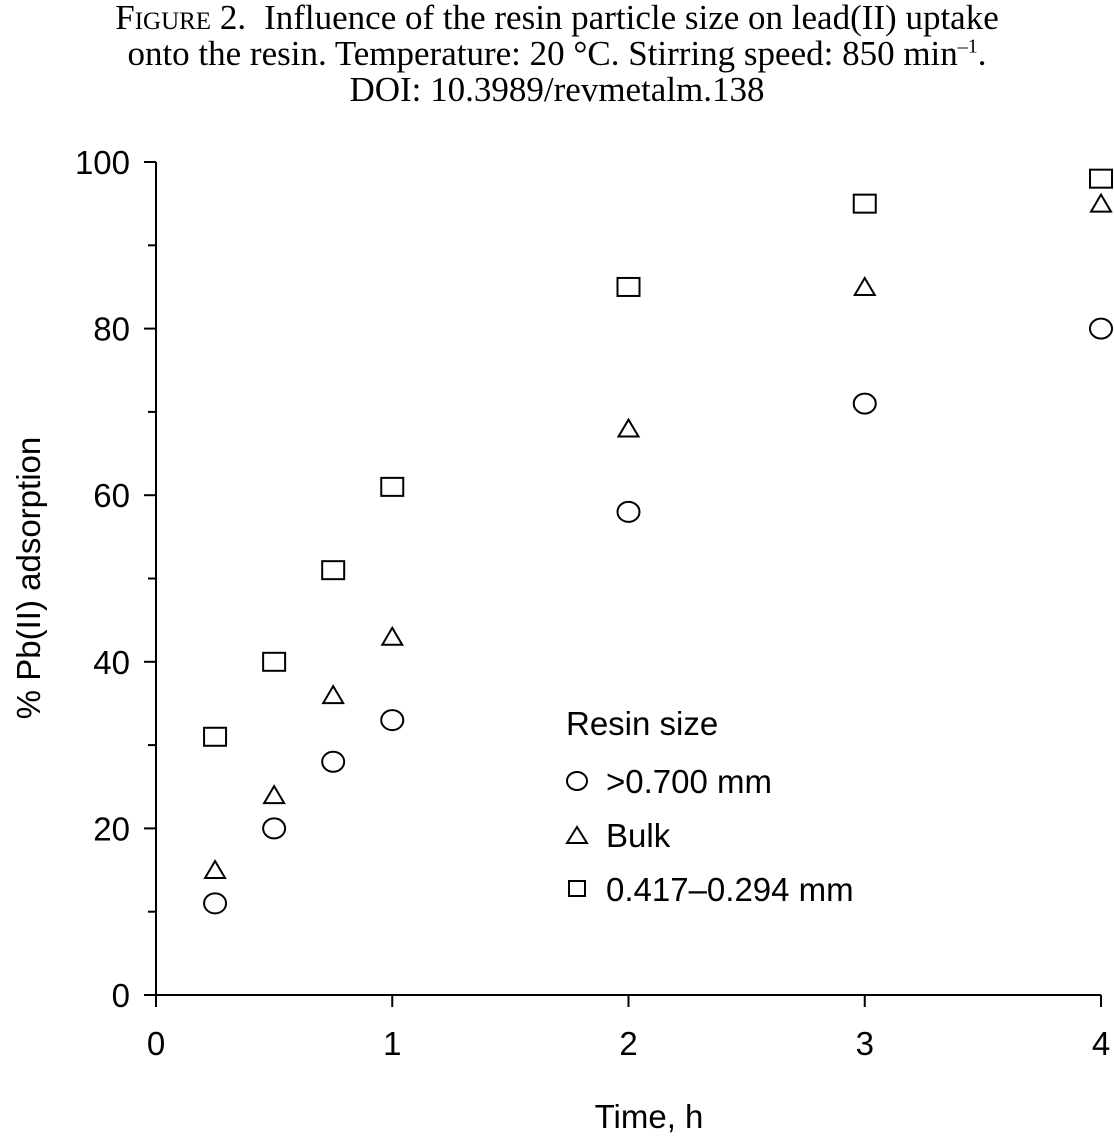 The height and width of the screenshot is (1138, 1114). What do you see at coordinates (865, 1043) in the screenshot?
I see `x-tick-label: 3` at bounding box center [865, 1043].